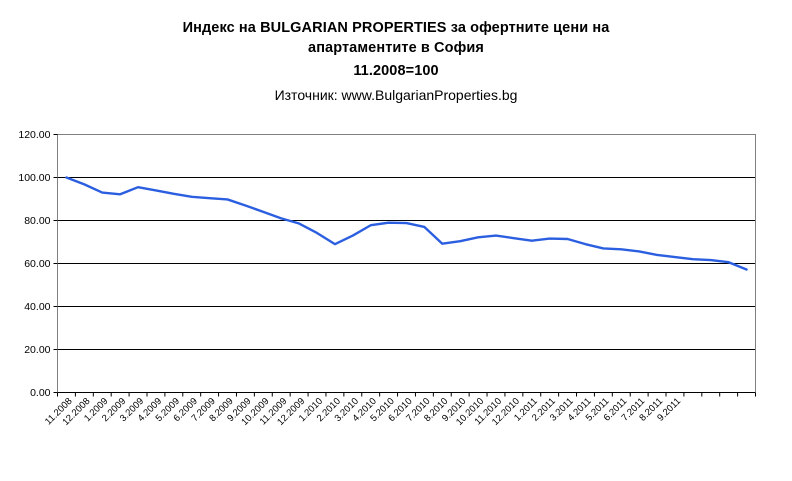 The height and width of the screenshot is (481, 792). Describe the element at coordinates (34, 135) in the screenshot. I see `y-tick-label-120: 120.00` at that location.